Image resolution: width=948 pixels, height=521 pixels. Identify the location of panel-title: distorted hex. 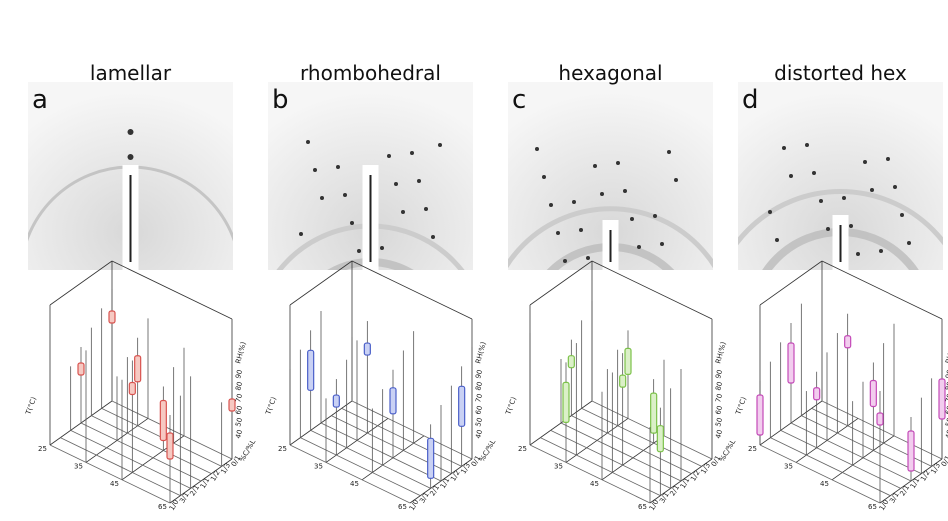
(840, 73).